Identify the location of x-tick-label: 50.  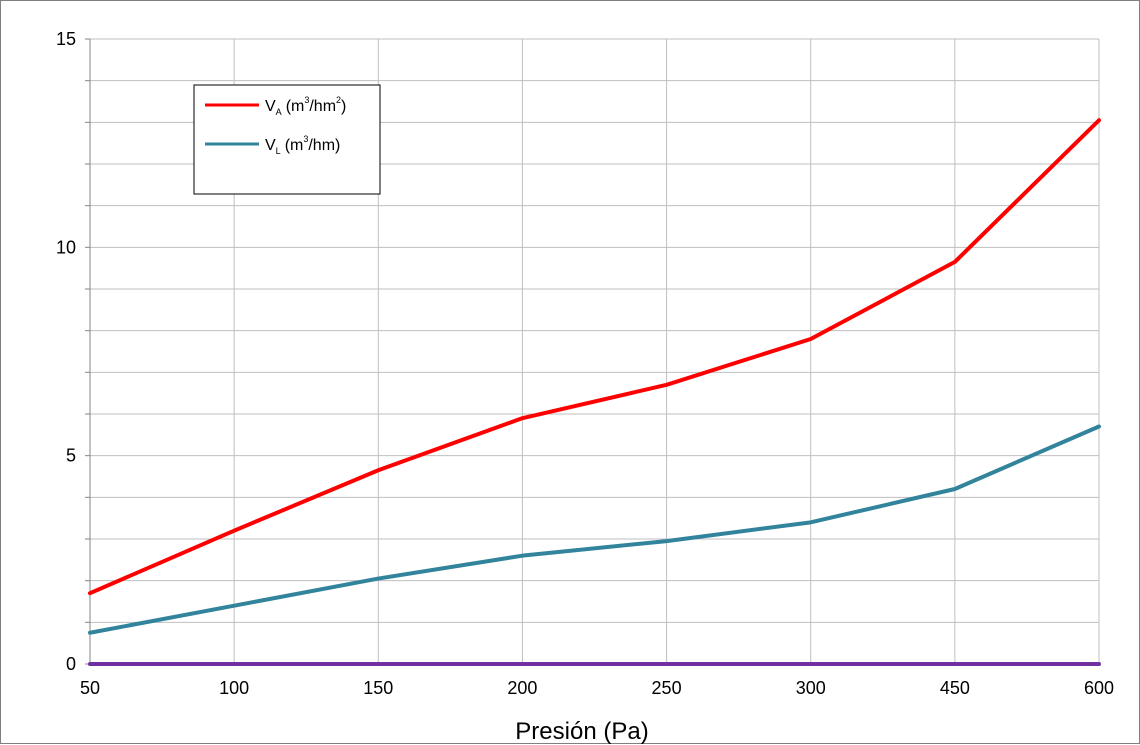
(90, 688).